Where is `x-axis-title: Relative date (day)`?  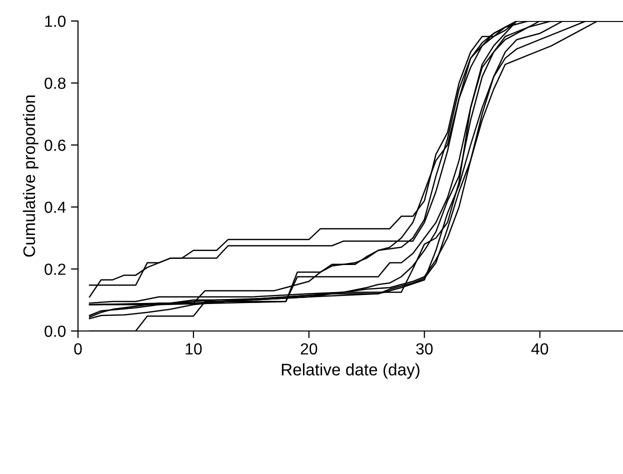 x-axis-title: Relative date (day) is located at coordinates (351, 371).